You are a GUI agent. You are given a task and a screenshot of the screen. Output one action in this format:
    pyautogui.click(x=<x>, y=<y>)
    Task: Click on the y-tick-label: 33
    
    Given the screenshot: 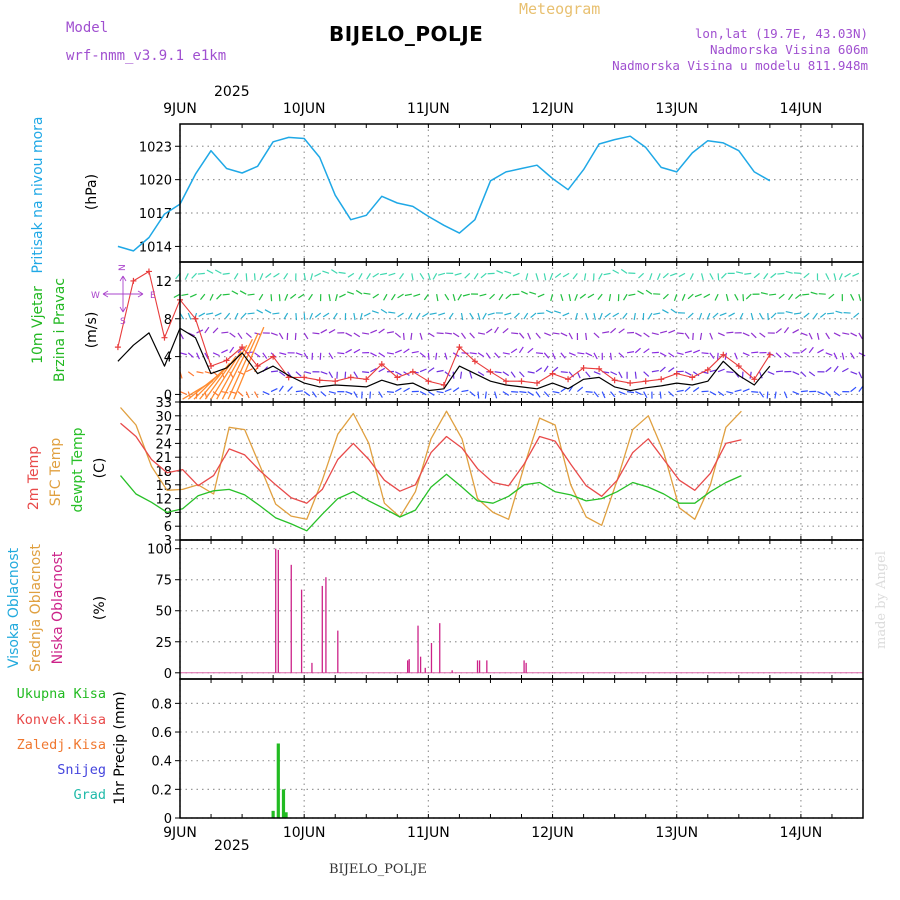 What is the action you would take?
    pyautogui.click(x=163, y=403)
    